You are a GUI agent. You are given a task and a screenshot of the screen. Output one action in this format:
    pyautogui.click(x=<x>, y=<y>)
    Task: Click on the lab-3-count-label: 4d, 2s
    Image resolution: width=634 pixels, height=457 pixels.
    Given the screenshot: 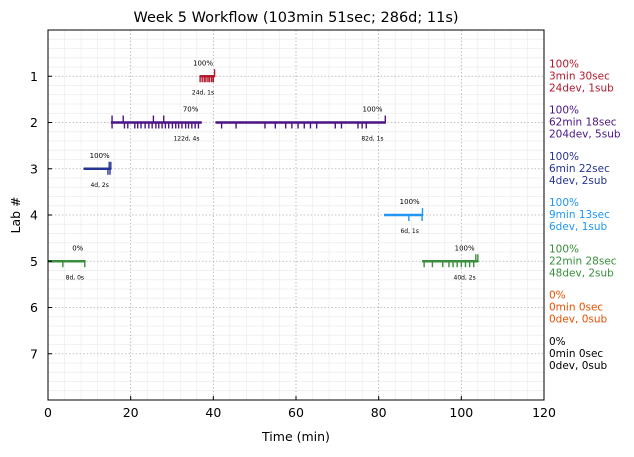 What is the action you would take?
    pyautogui.click(x=99, y=185)
    